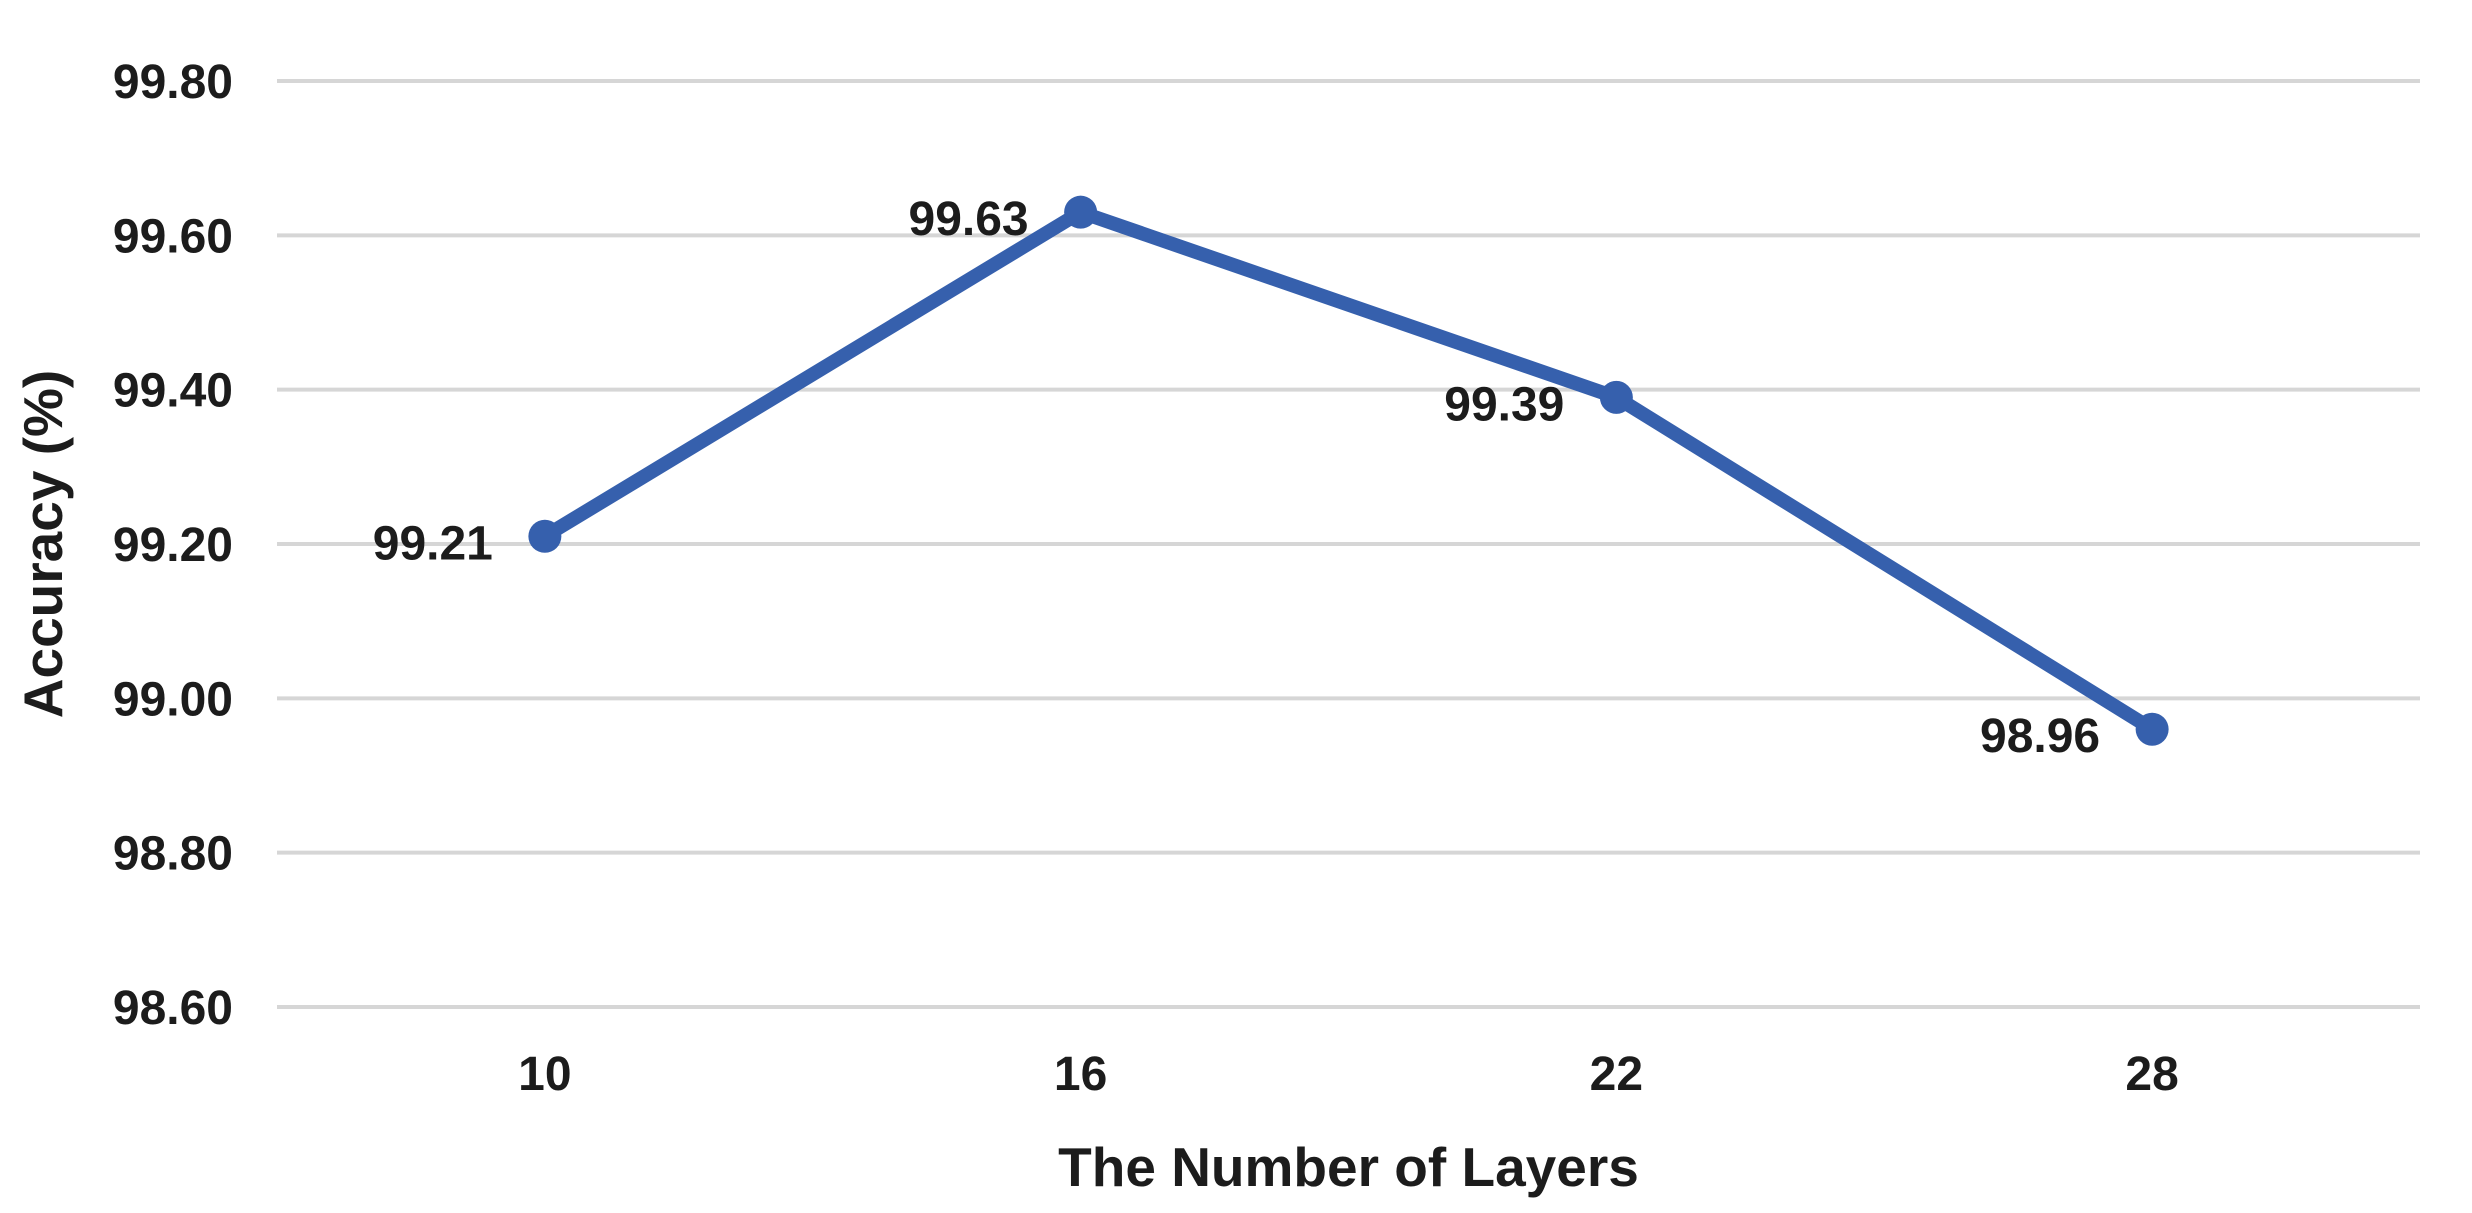  I want to click on y-axis-title: Accuracy (%), so click(43, 544).